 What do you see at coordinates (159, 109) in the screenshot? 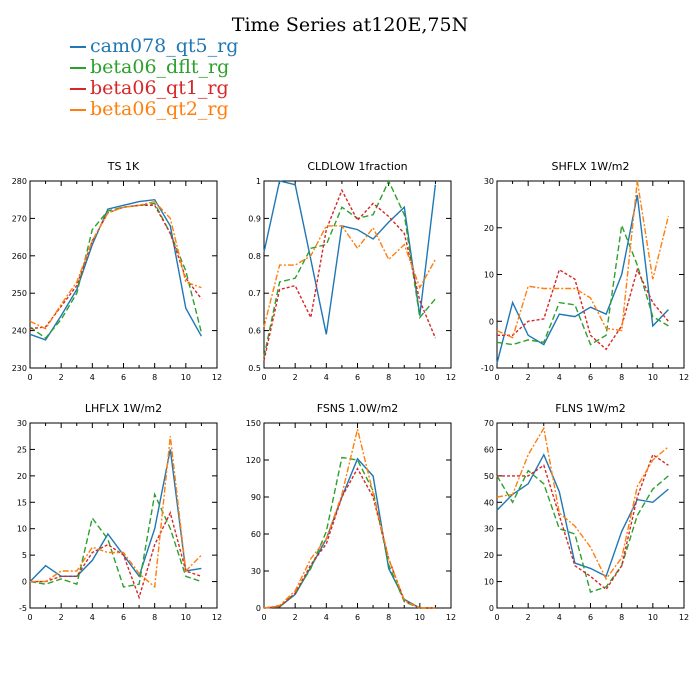
I see `legend-label: beta06_qt2_rg` at bounding box center [159, 109].